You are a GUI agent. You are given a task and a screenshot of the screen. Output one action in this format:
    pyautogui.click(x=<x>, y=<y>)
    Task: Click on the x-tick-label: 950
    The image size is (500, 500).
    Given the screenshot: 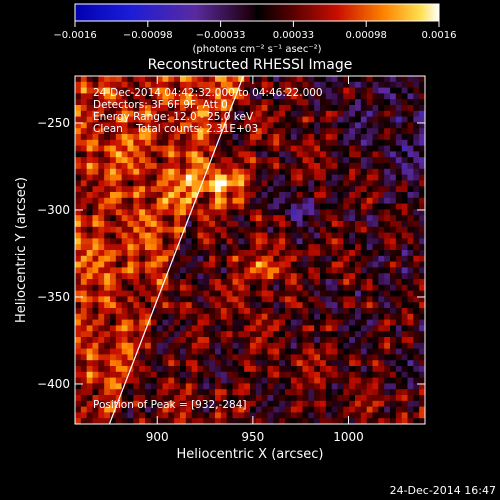 What is the action you would take?
    pyautogui.click(x=252, y=437)
    